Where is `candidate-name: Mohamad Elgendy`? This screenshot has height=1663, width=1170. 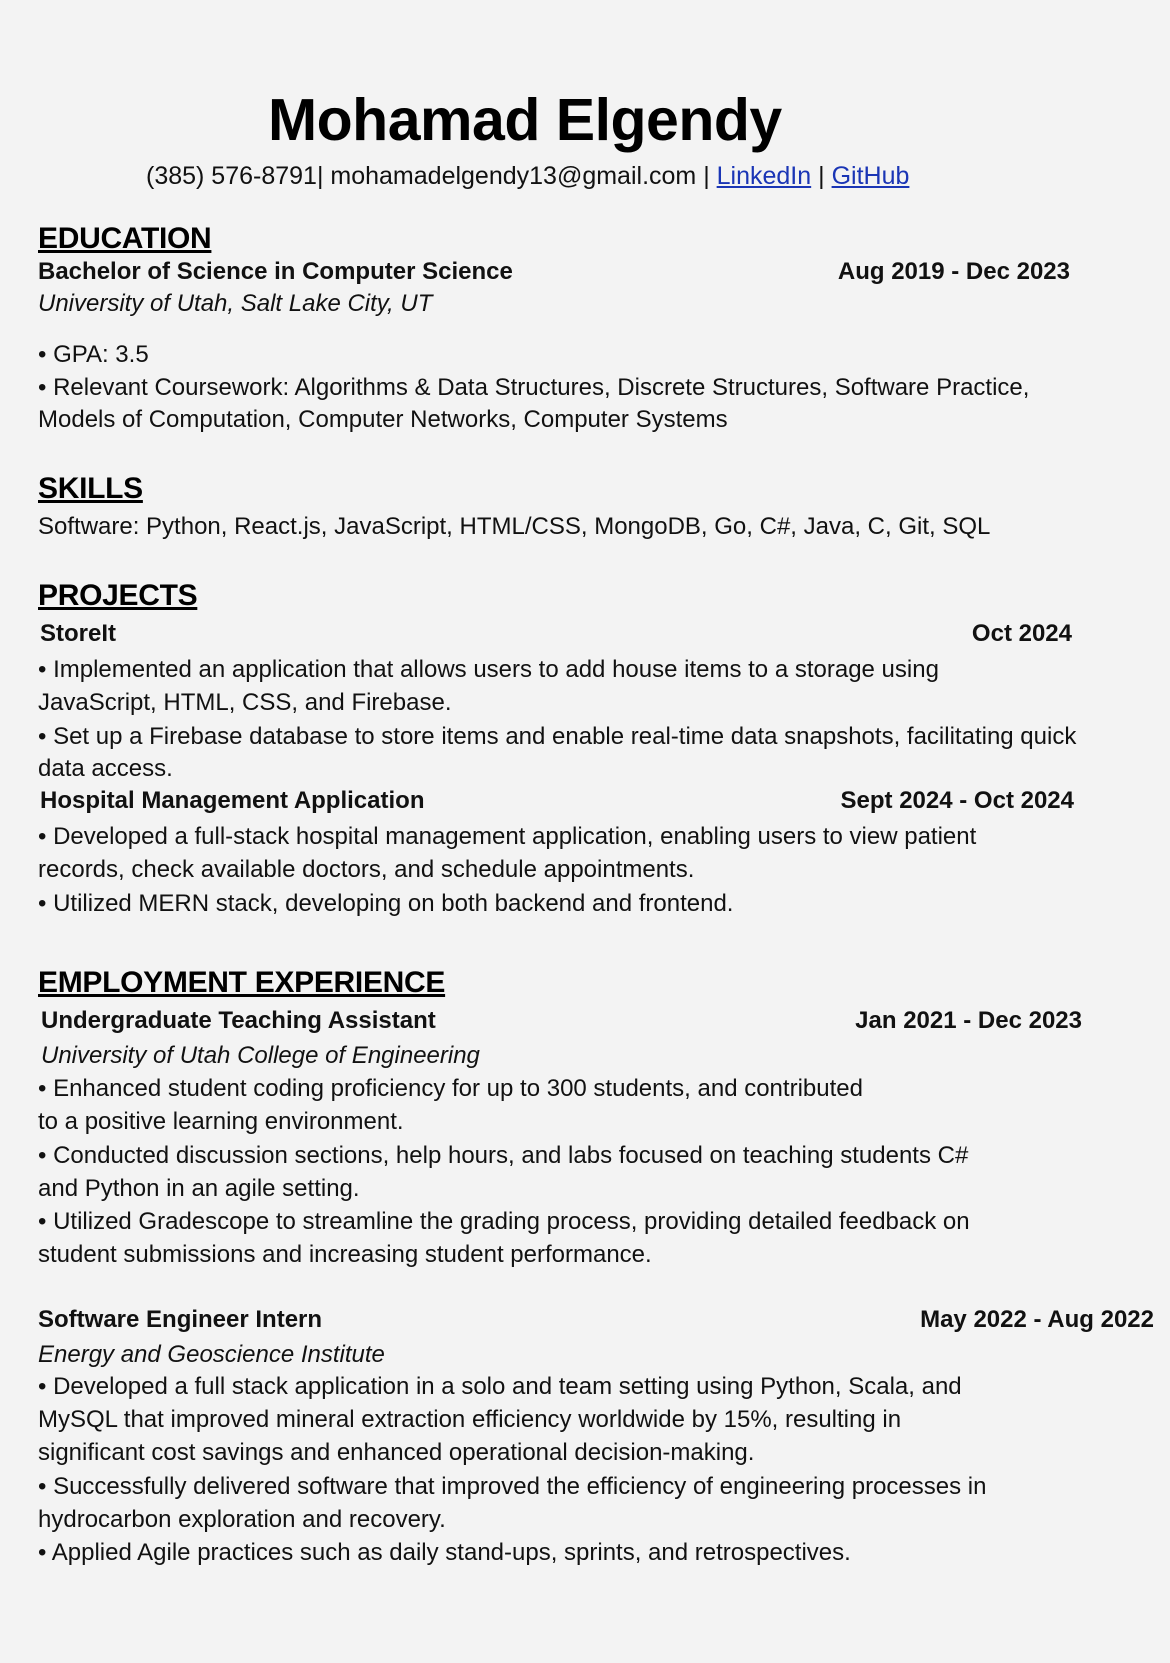
candidate-name: Mohamad Elgendy is located at coordinates (525, 120).